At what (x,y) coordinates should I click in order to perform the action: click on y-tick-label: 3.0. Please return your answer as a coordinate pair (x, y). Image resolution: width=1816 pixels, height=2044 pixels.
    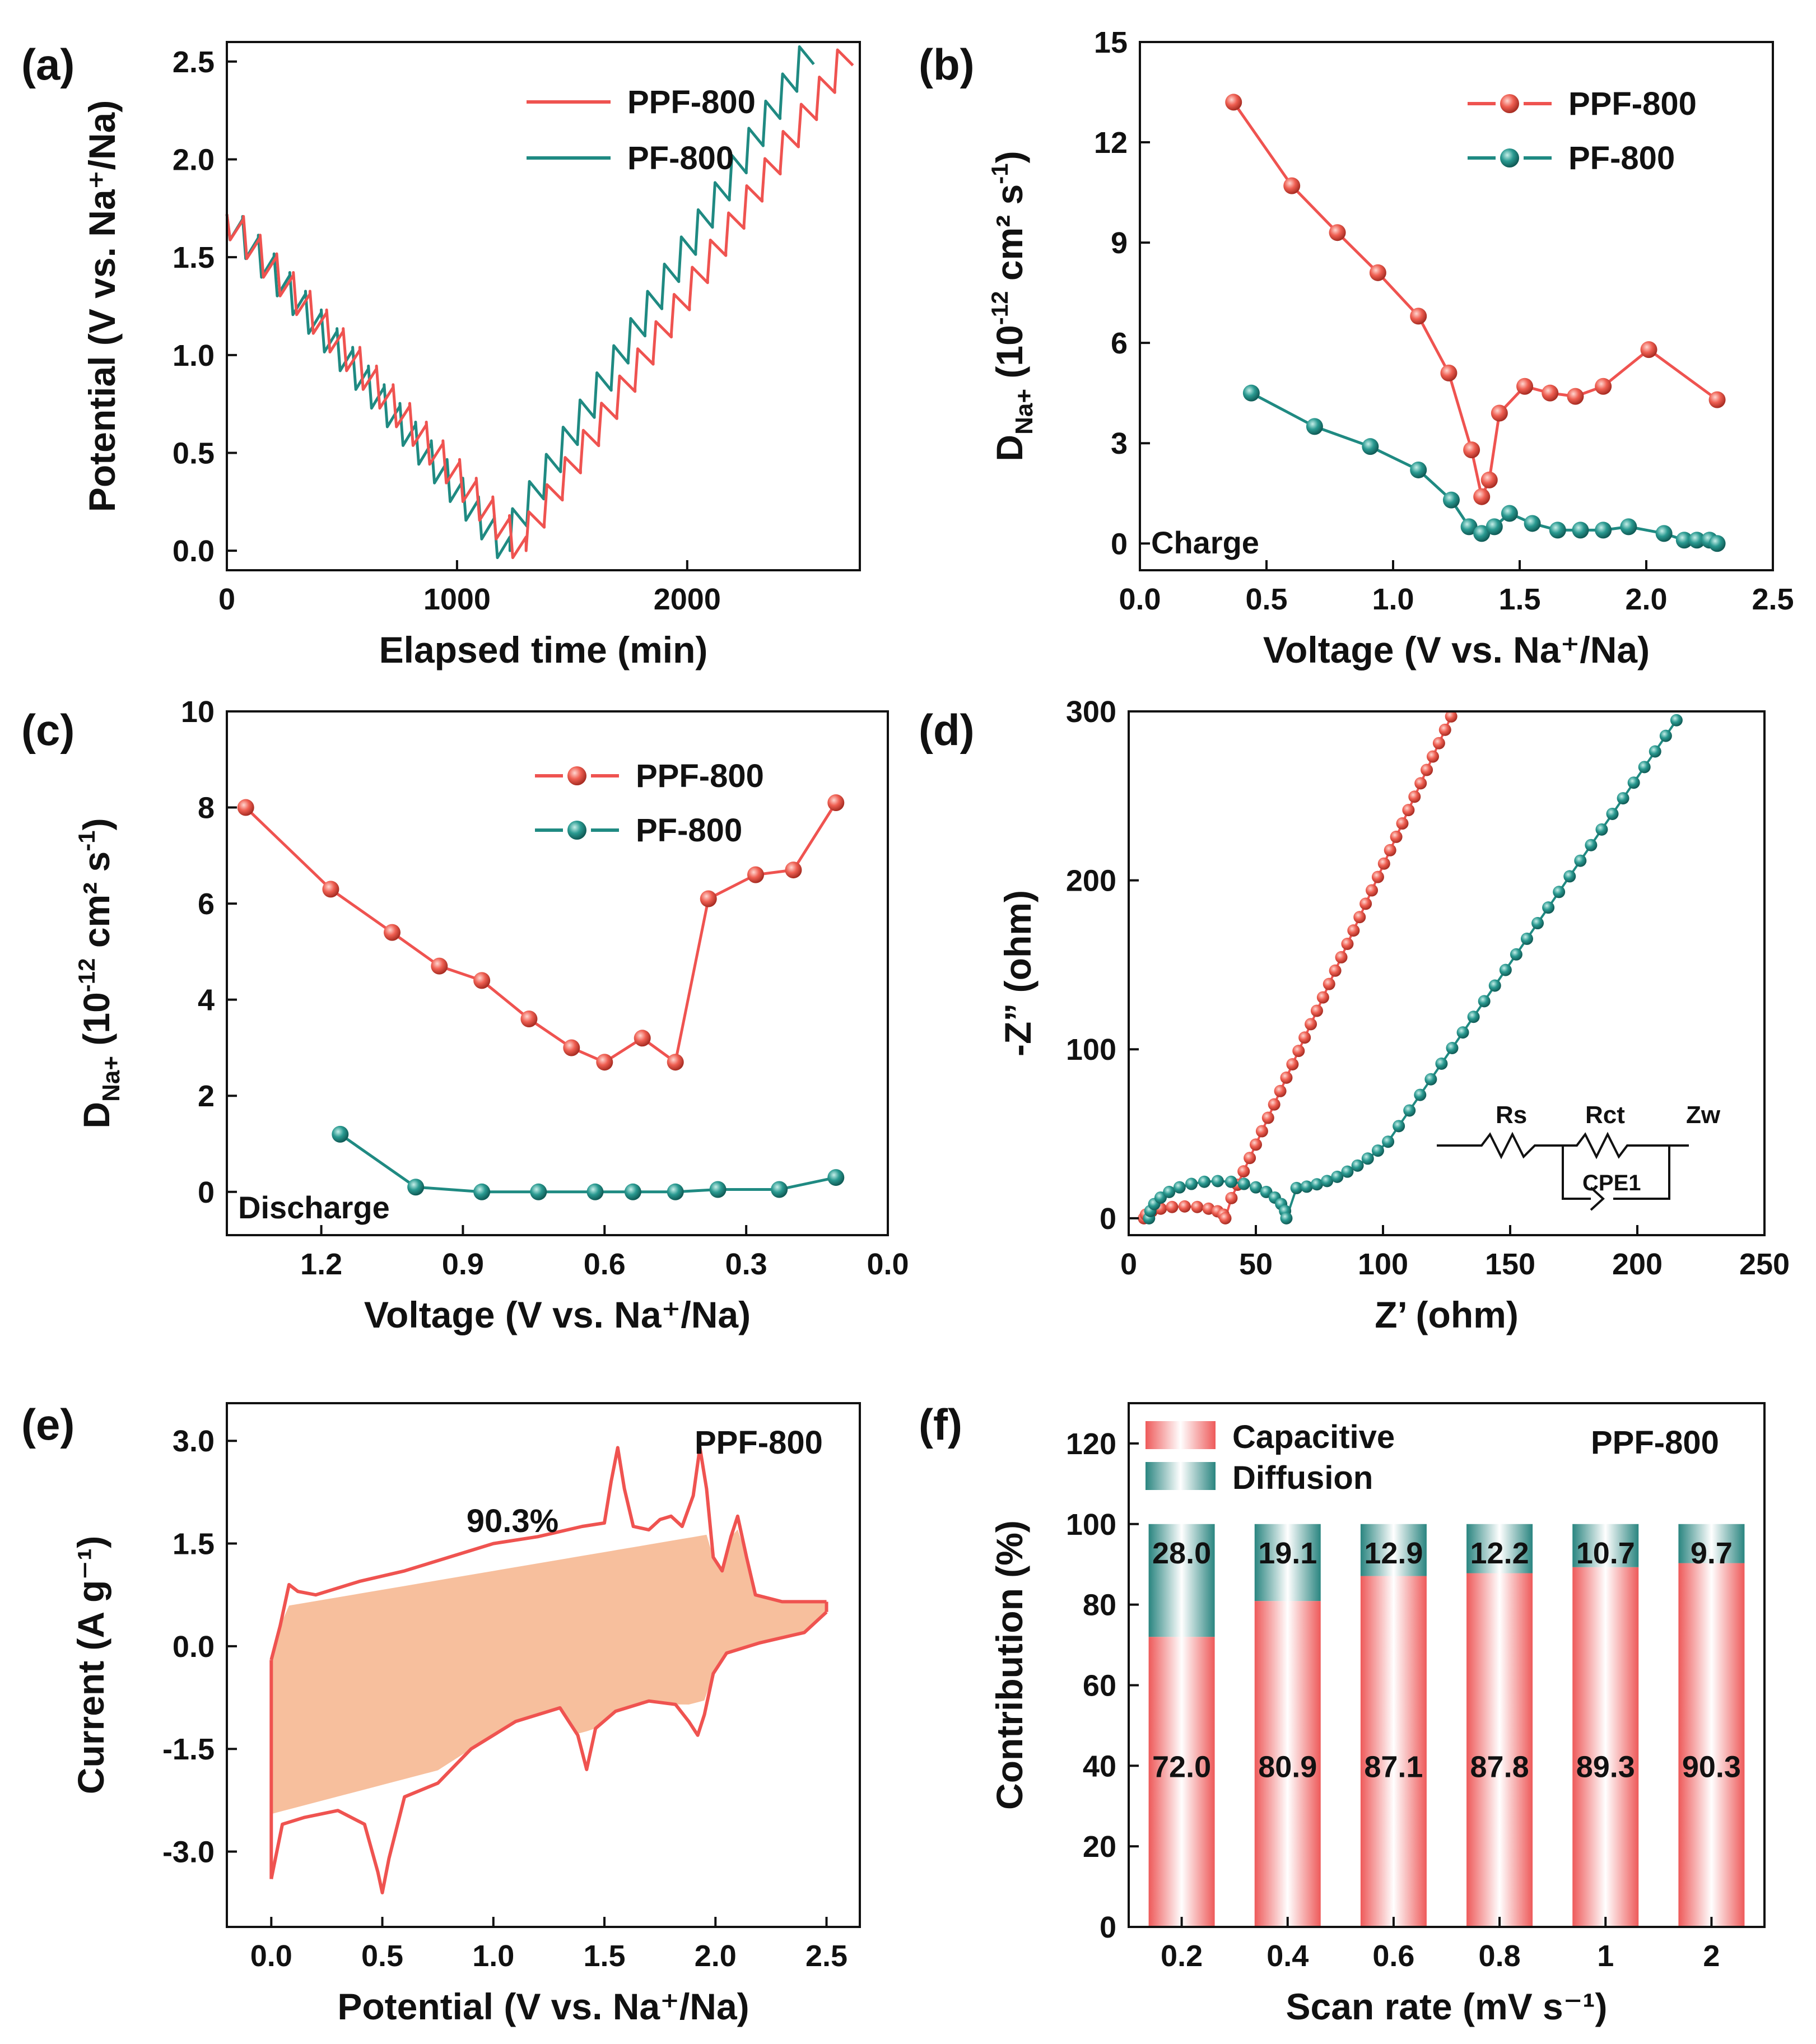
    Looking at the image, I should click on (194, 1441).